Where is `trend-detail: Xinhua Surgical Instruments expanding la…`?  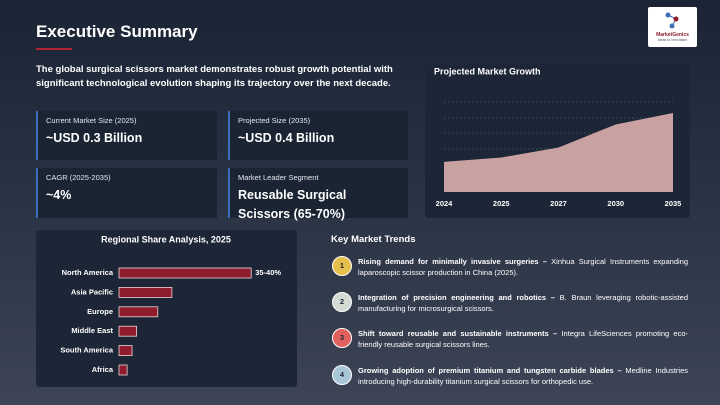 trend-detail: Xinhua Surgical Instruments expanding la… is located at coordinates (523, 267).